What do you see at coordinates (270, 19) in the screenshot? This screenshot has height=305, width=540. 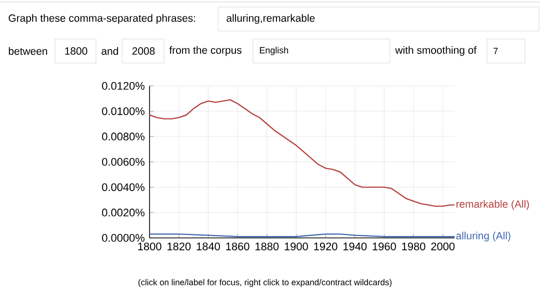 I see `text: alluring,remarkable` at bounding box center [270, 19].